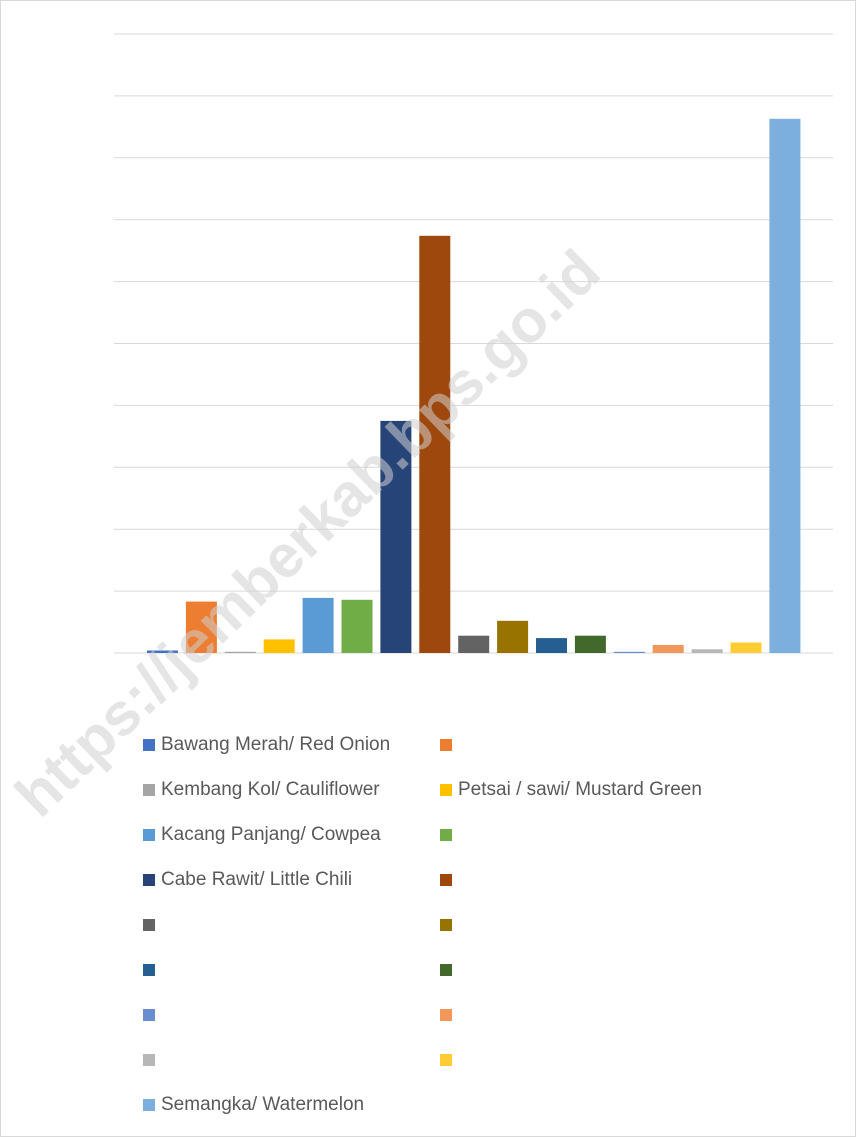  I want to click on legend-label: Kembang Kol/ Cauliflower, so click(270, 789).